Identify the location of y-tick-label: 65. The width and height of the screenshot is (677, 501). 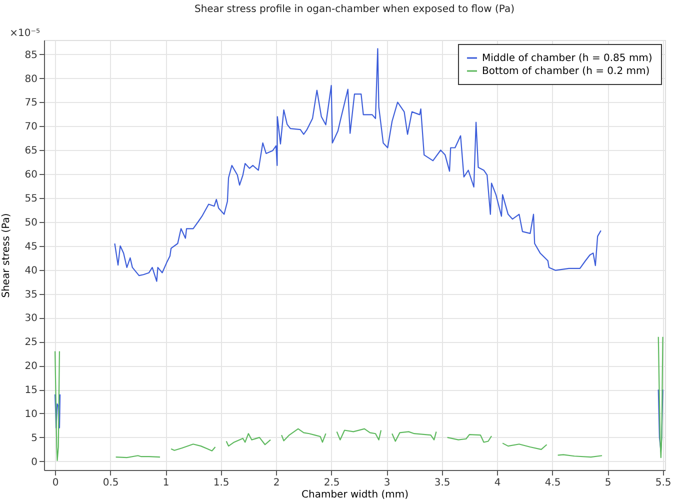
(31, 151).